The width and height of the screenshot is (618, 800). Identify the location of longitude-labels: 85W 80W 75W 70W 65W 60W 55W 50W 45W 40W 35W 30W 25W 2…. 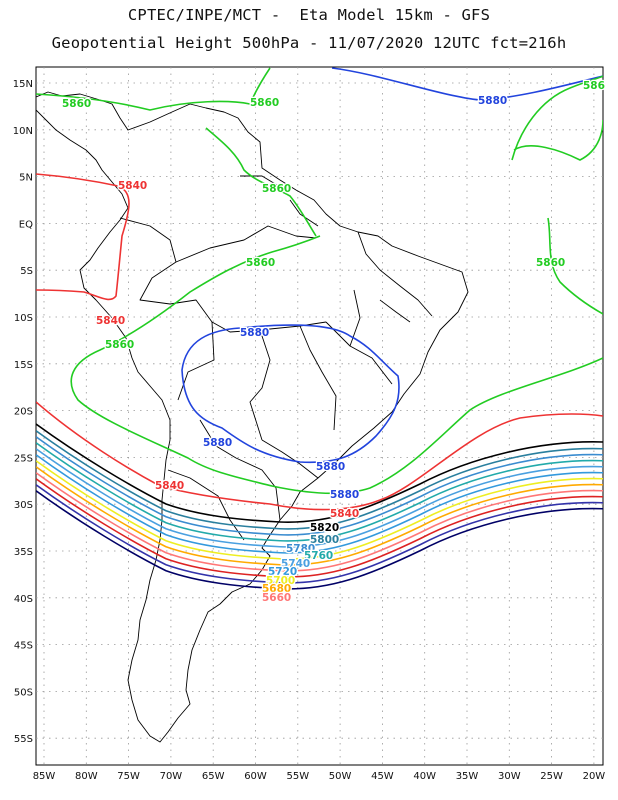
(319, 776).